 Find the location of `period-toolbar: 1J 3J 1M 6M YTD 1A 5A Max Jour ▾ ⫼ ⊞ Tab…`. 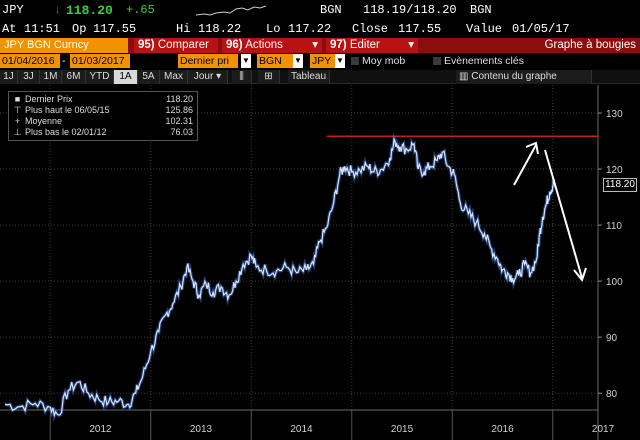

period-toolbar: 1J 3J 1M 6M YTD 1A 5A Max Jour ▾ ⫼ ⊞ Tab… is located at coordinates (320, 77).